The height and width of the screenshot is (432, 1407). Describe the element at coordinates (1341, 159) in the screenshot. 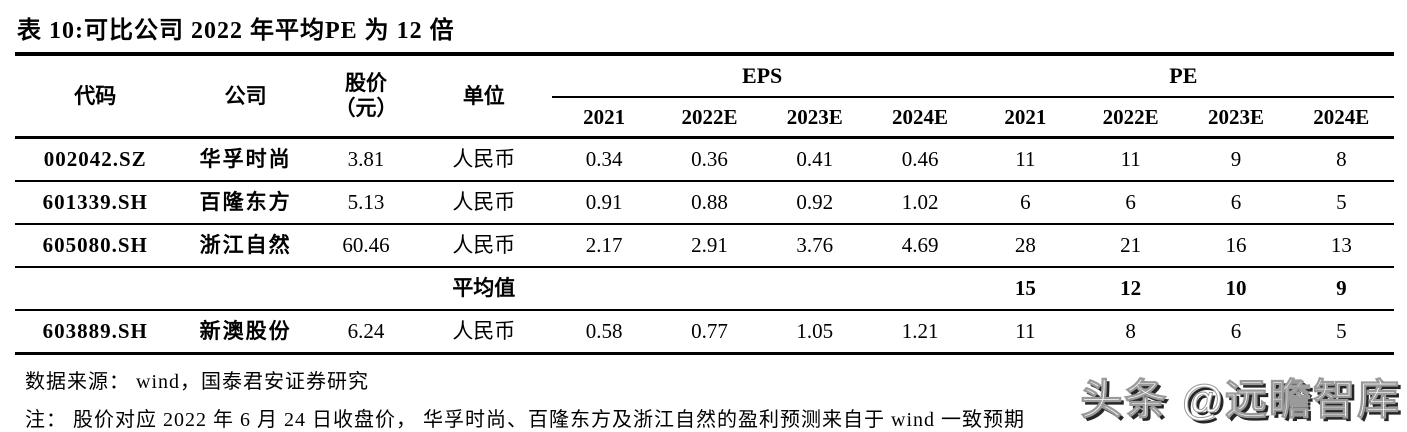

I see `cell-pe-2024e: 8` at that location.